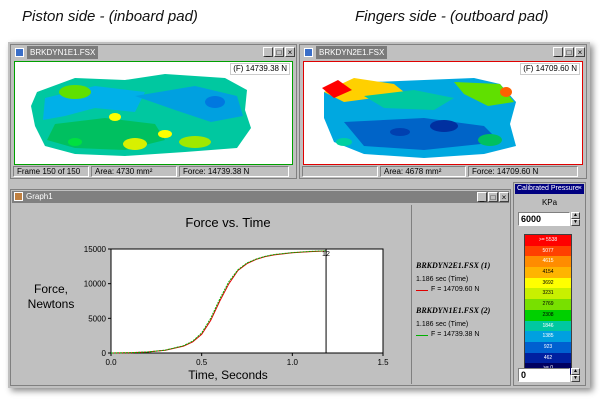 This screenshot has width=600, height=400. What do you see at coordinates (453, 310) in the screenshot?
I see `legend-file-2: BRKDYN1E1.FSX (2)` at bounding box center [453, 310].